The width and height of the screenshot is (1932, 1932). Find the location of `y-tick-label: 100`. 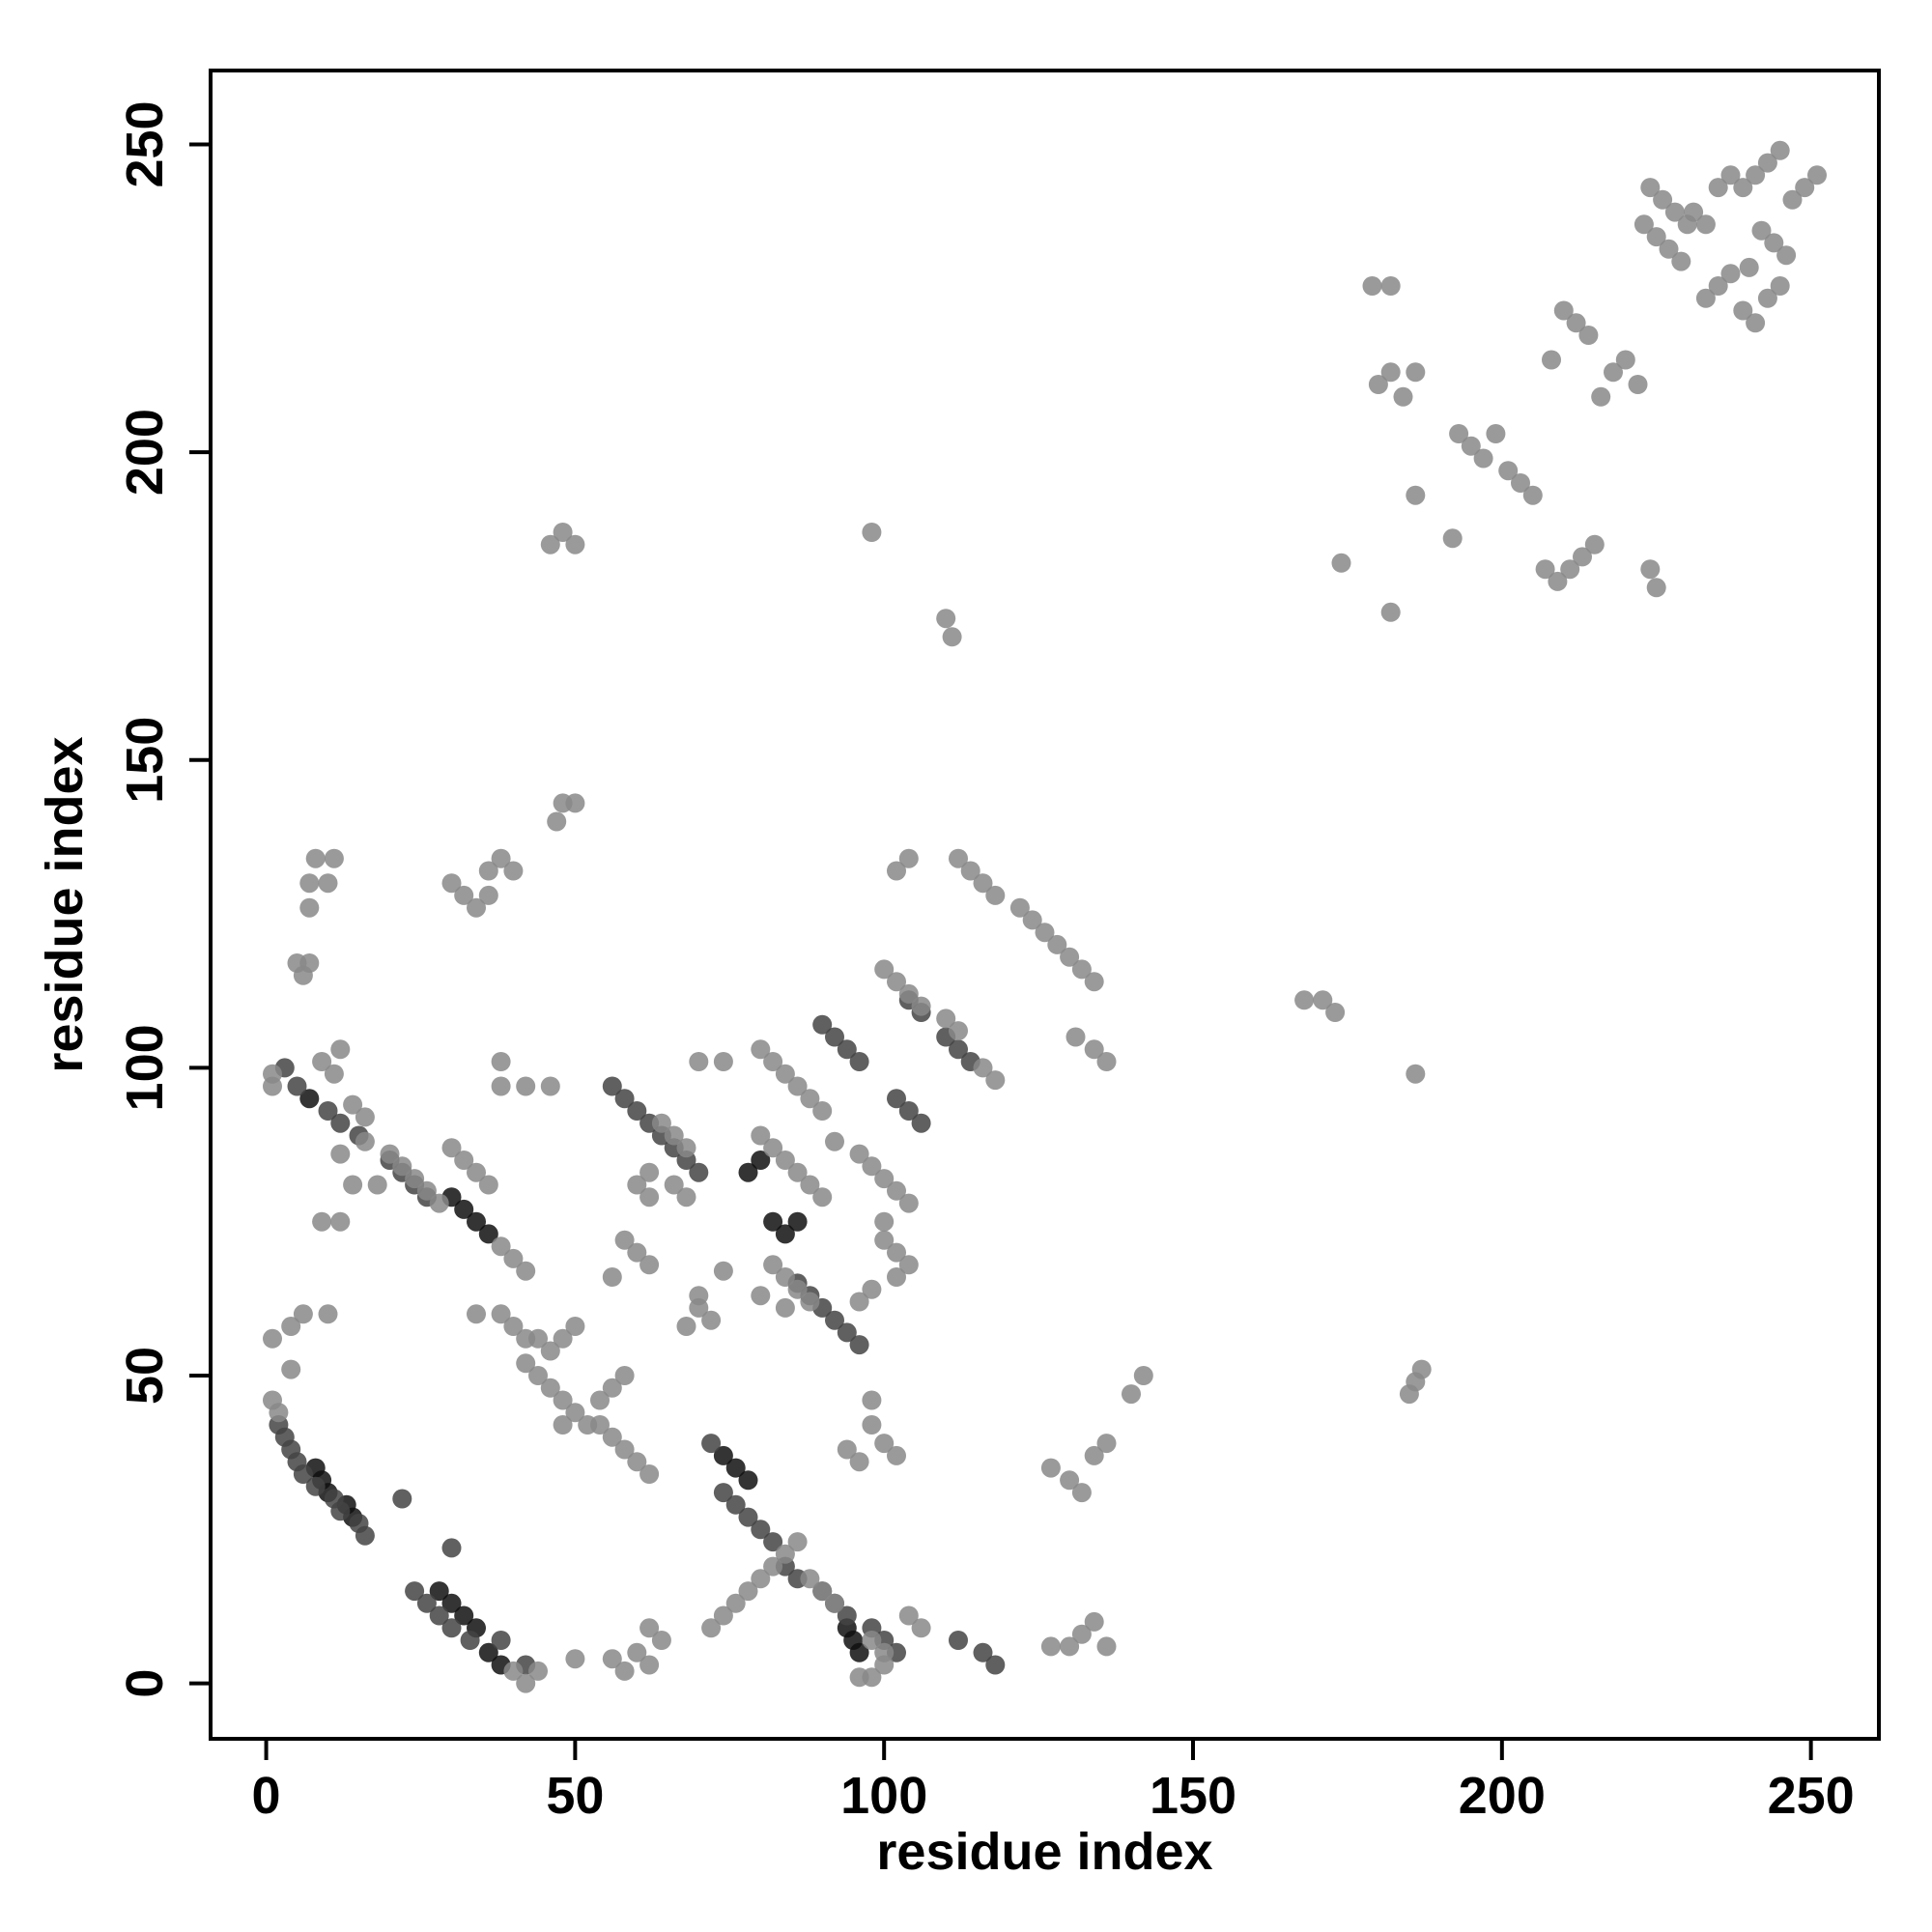

y-tick-label: 100 is located at coordinates (145, 1067).